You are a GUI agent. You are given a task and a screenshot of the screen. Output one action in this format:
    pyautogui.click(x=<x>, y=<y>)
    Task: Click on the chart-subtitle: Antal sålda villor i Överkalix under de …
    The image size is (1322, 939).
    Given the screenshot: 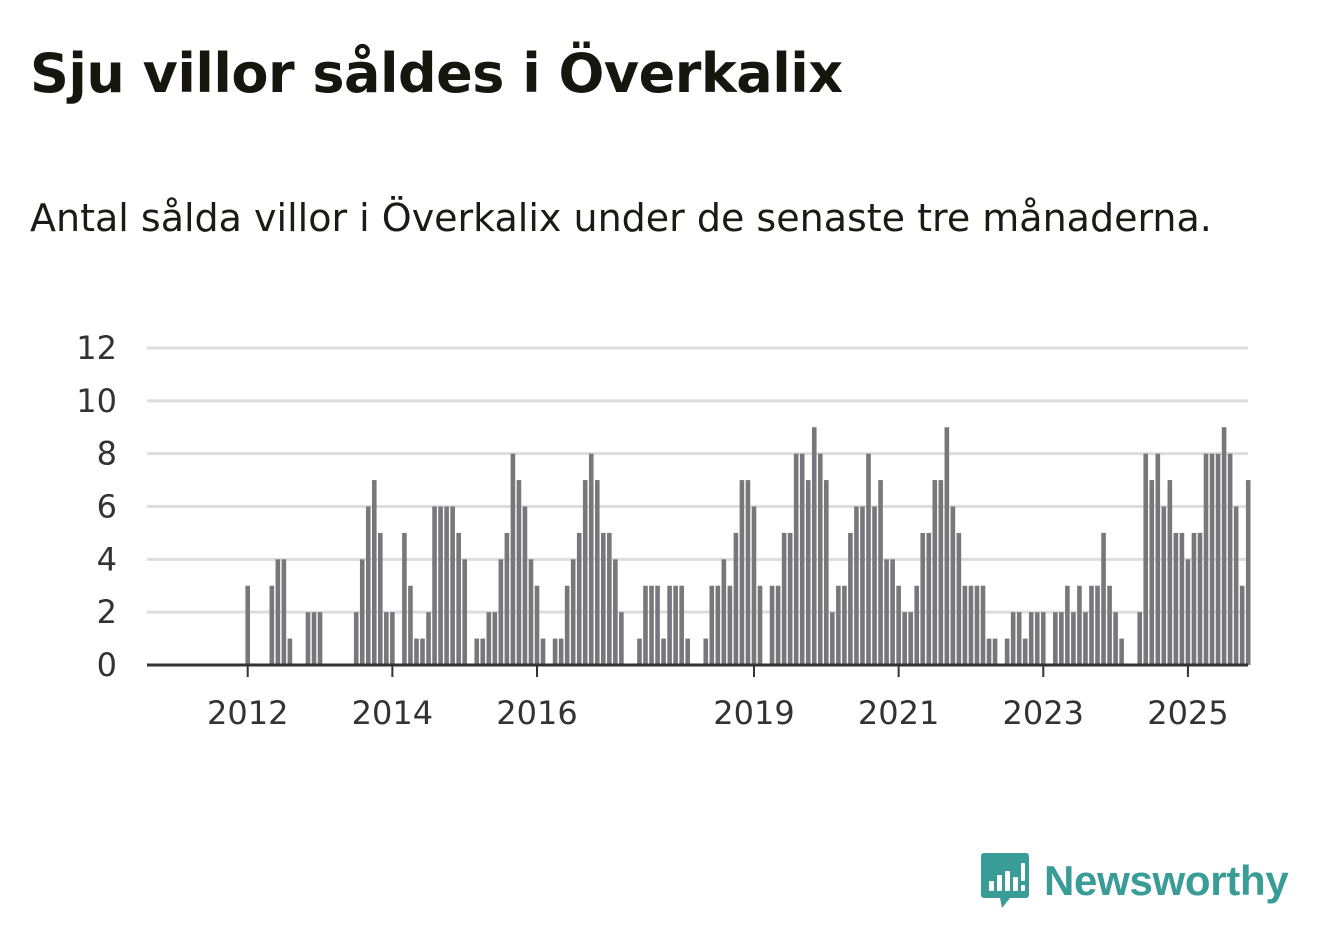 What is the action you would take?
    pyautogui.click(x=621, y=218)
    